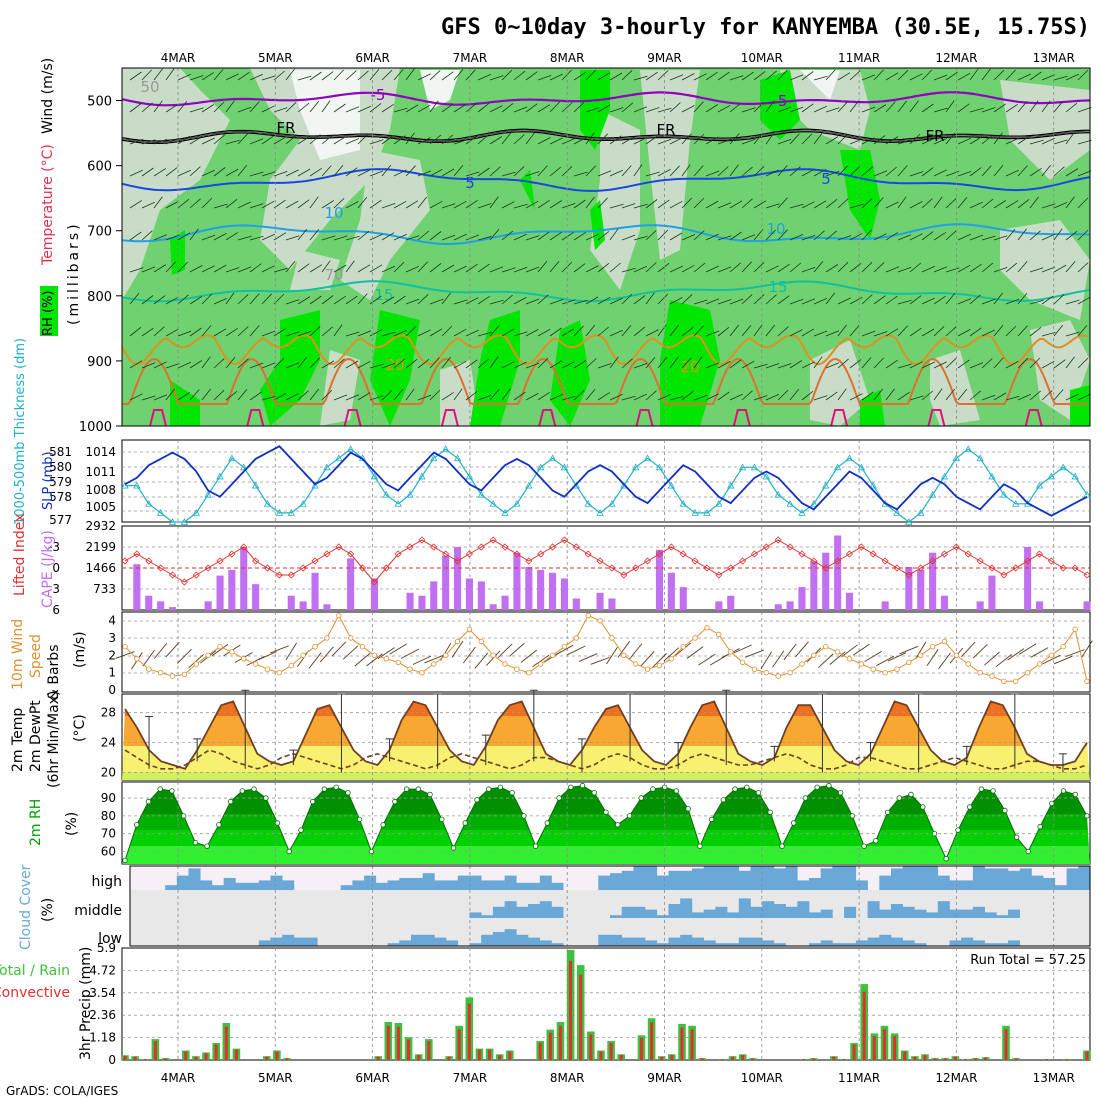 The height and width of the screenshot is (1100, 1100). What do you see at coordinates (112, 621) in the screenshot?
I see `wind10m-tick-label: 4` at bounding box center [112, 621].